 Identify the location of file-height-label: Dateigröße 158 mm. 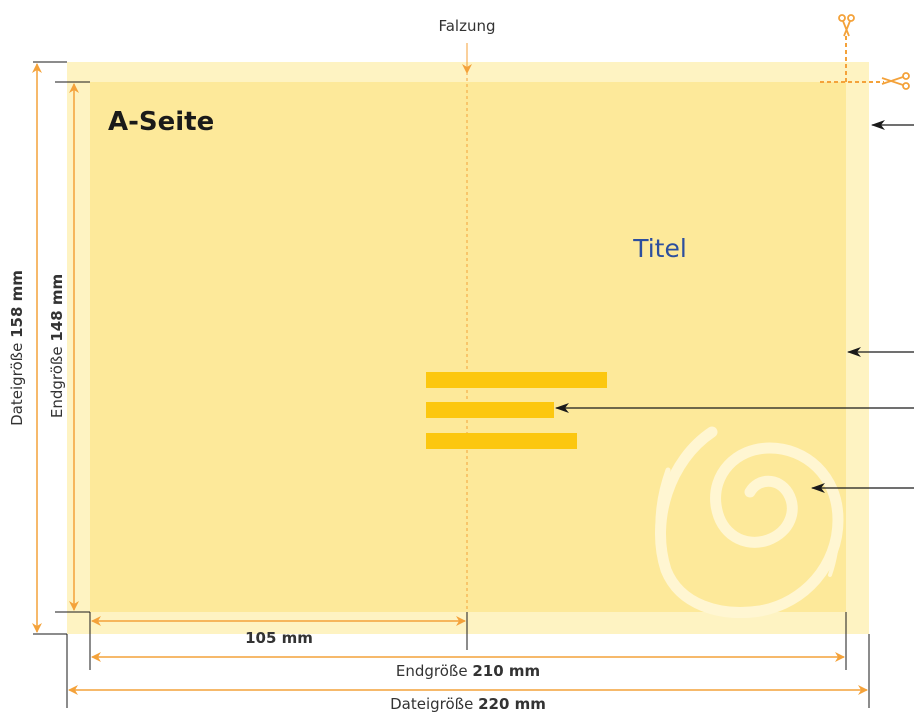
(17, 348).